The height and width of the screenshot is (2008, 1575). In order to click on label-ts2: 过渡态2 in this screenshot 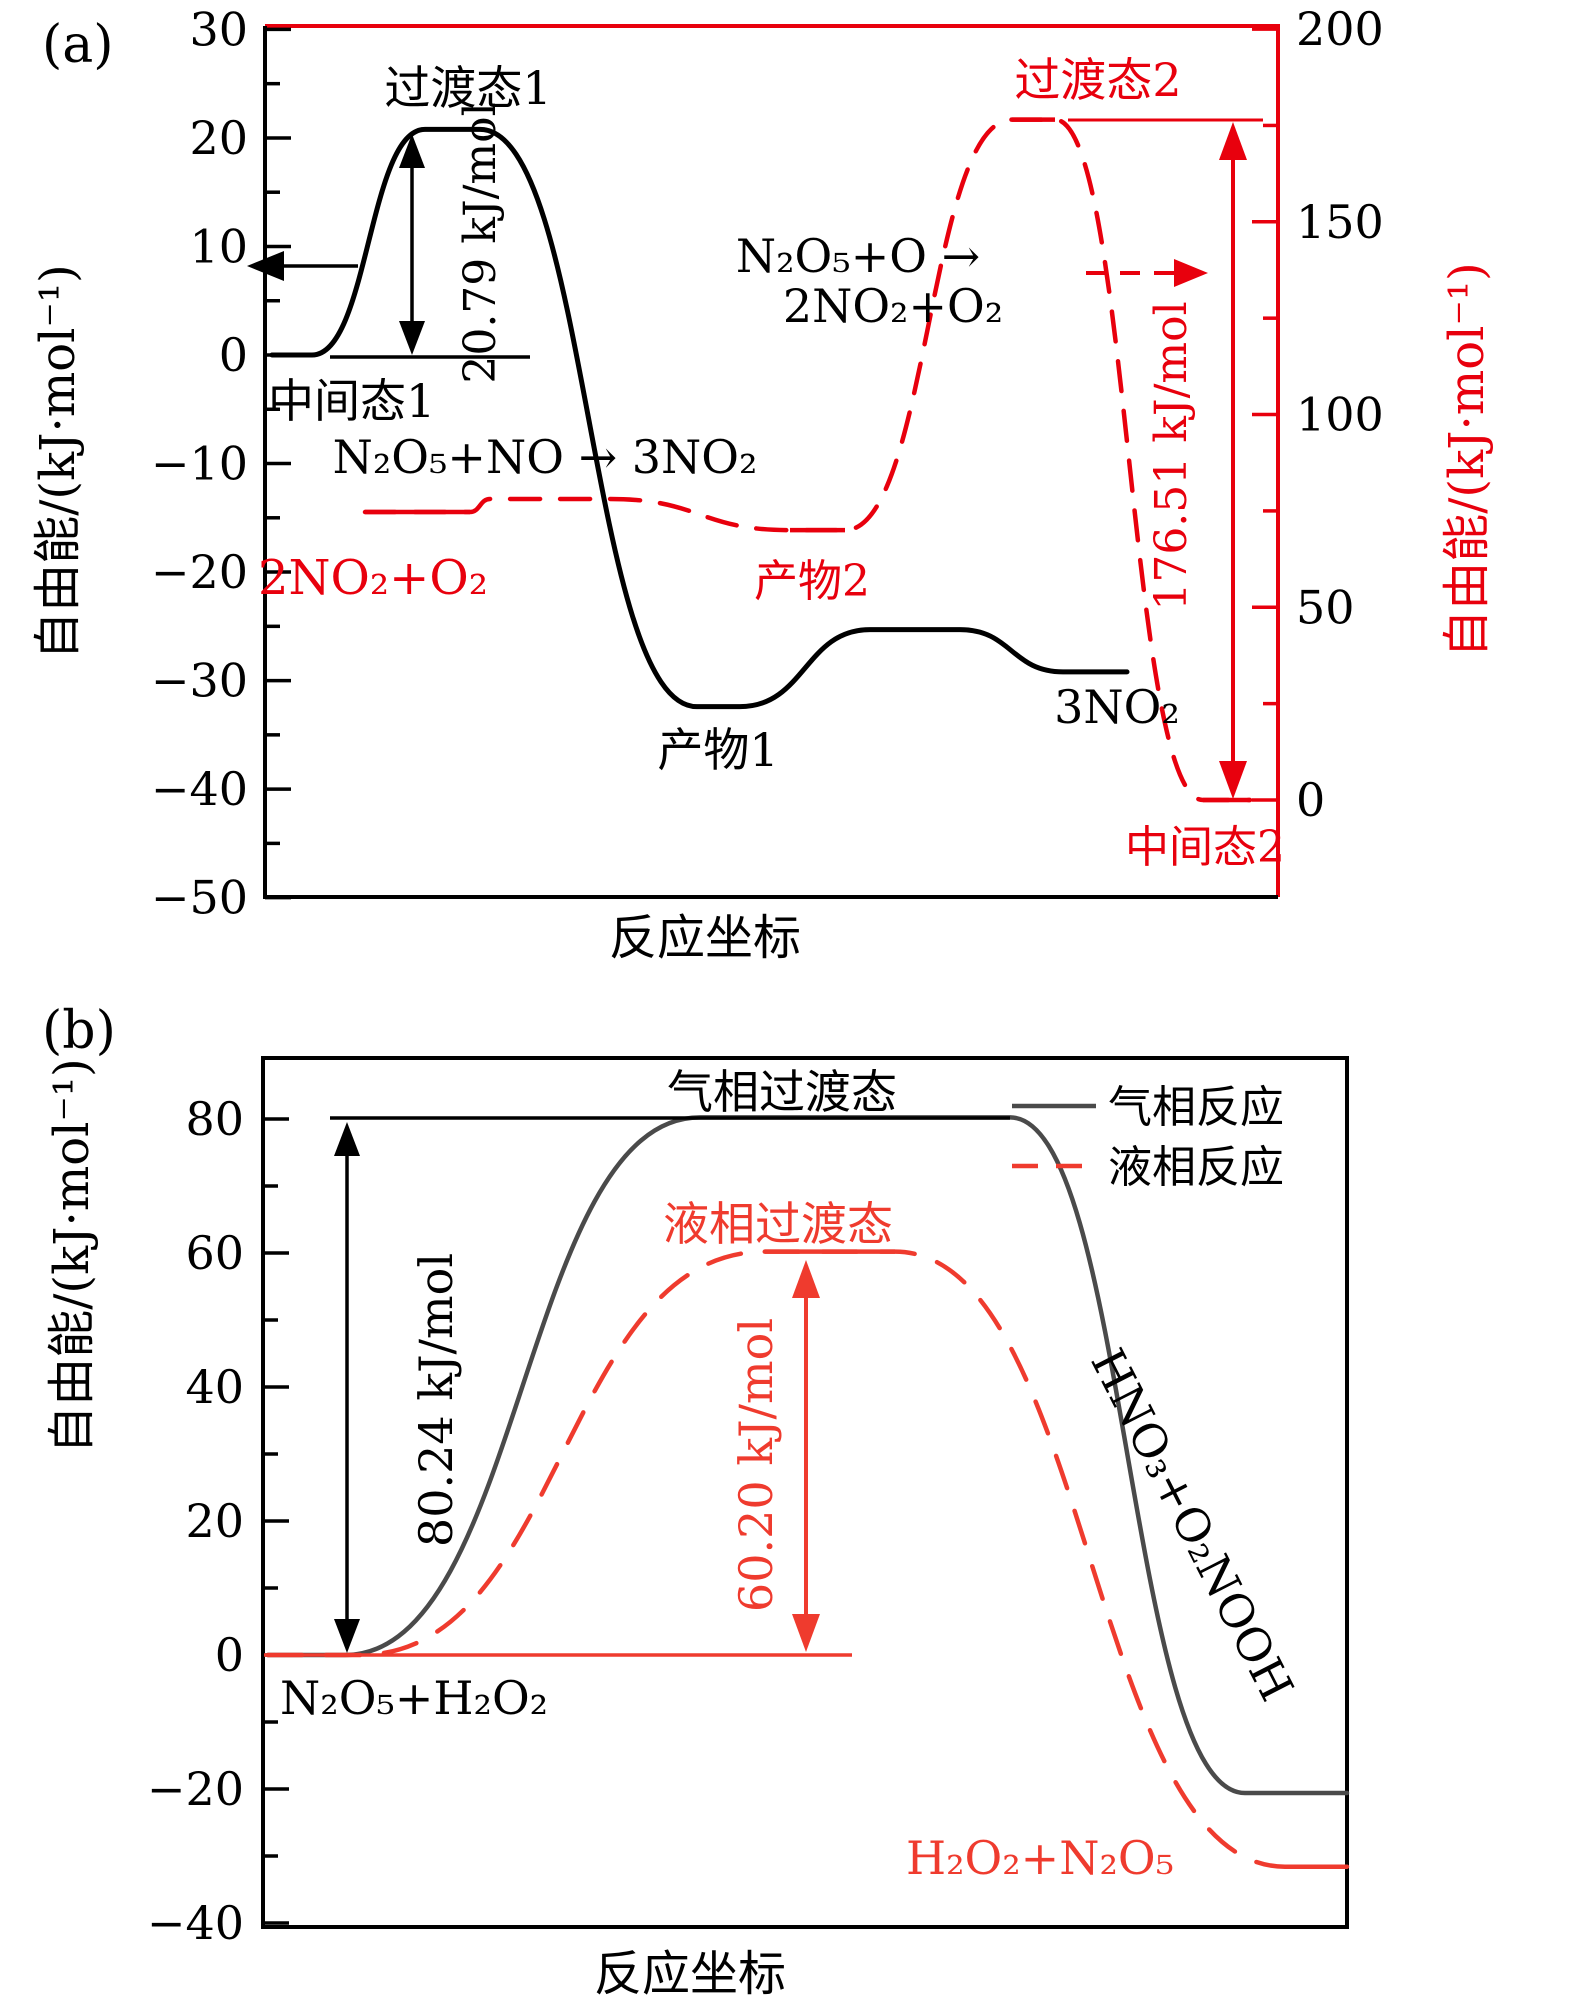, I will do `click(1097, 80)`.